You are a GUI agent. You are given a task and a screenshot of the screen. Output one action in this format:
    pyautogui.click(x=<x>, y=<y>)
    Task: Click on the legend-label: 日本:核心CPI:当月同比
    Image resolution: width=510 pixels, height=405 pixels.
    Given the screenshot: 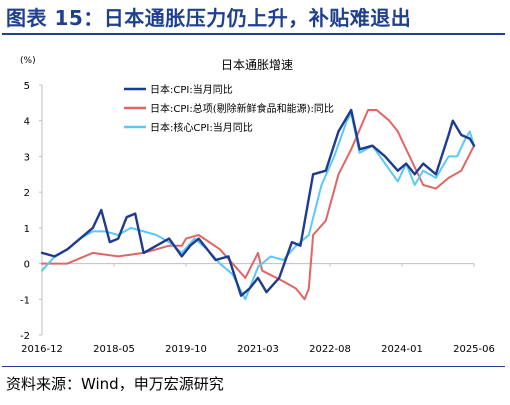 What is the action you would take?
    pyautogui.click(x=201, y=127)
    